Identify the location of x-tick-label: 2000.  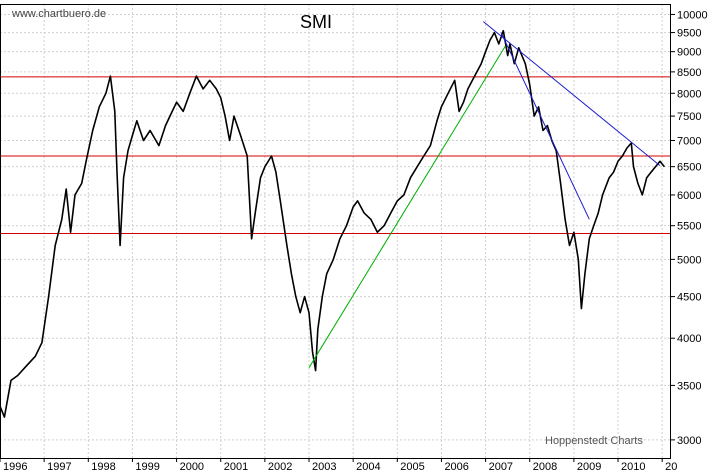
(192, 466).